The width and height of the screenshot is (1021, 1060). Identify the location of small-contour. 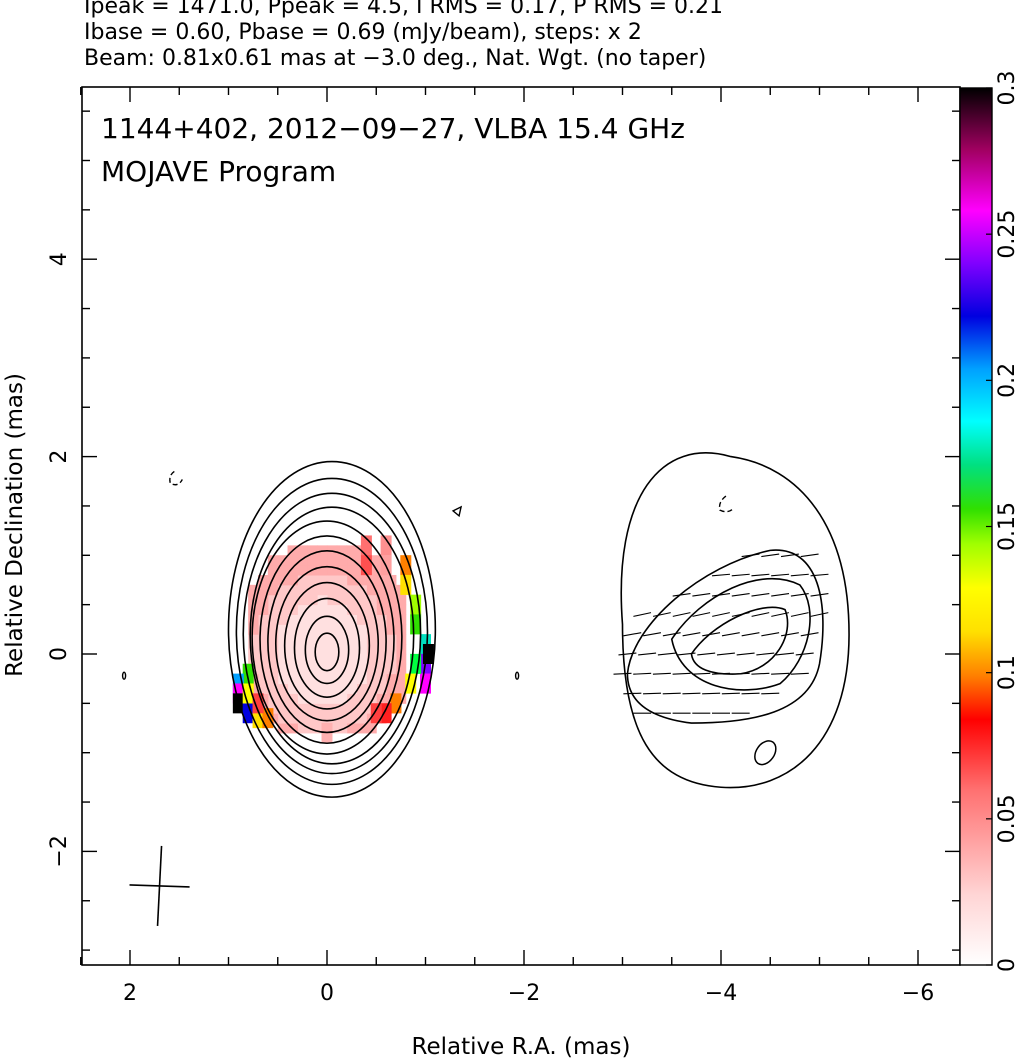
(517, 675).